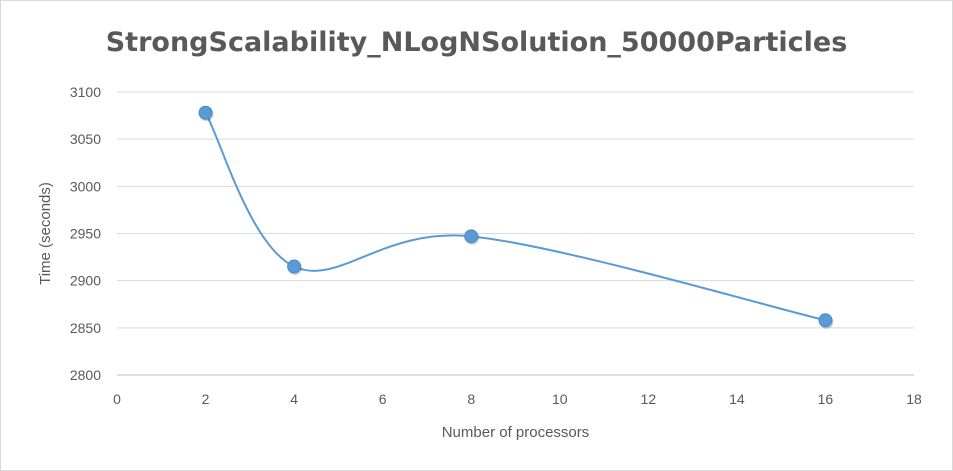  Describe the element at coordinates (206, 399) in the screenshot. I see `x-tick-label: 2` at that location.